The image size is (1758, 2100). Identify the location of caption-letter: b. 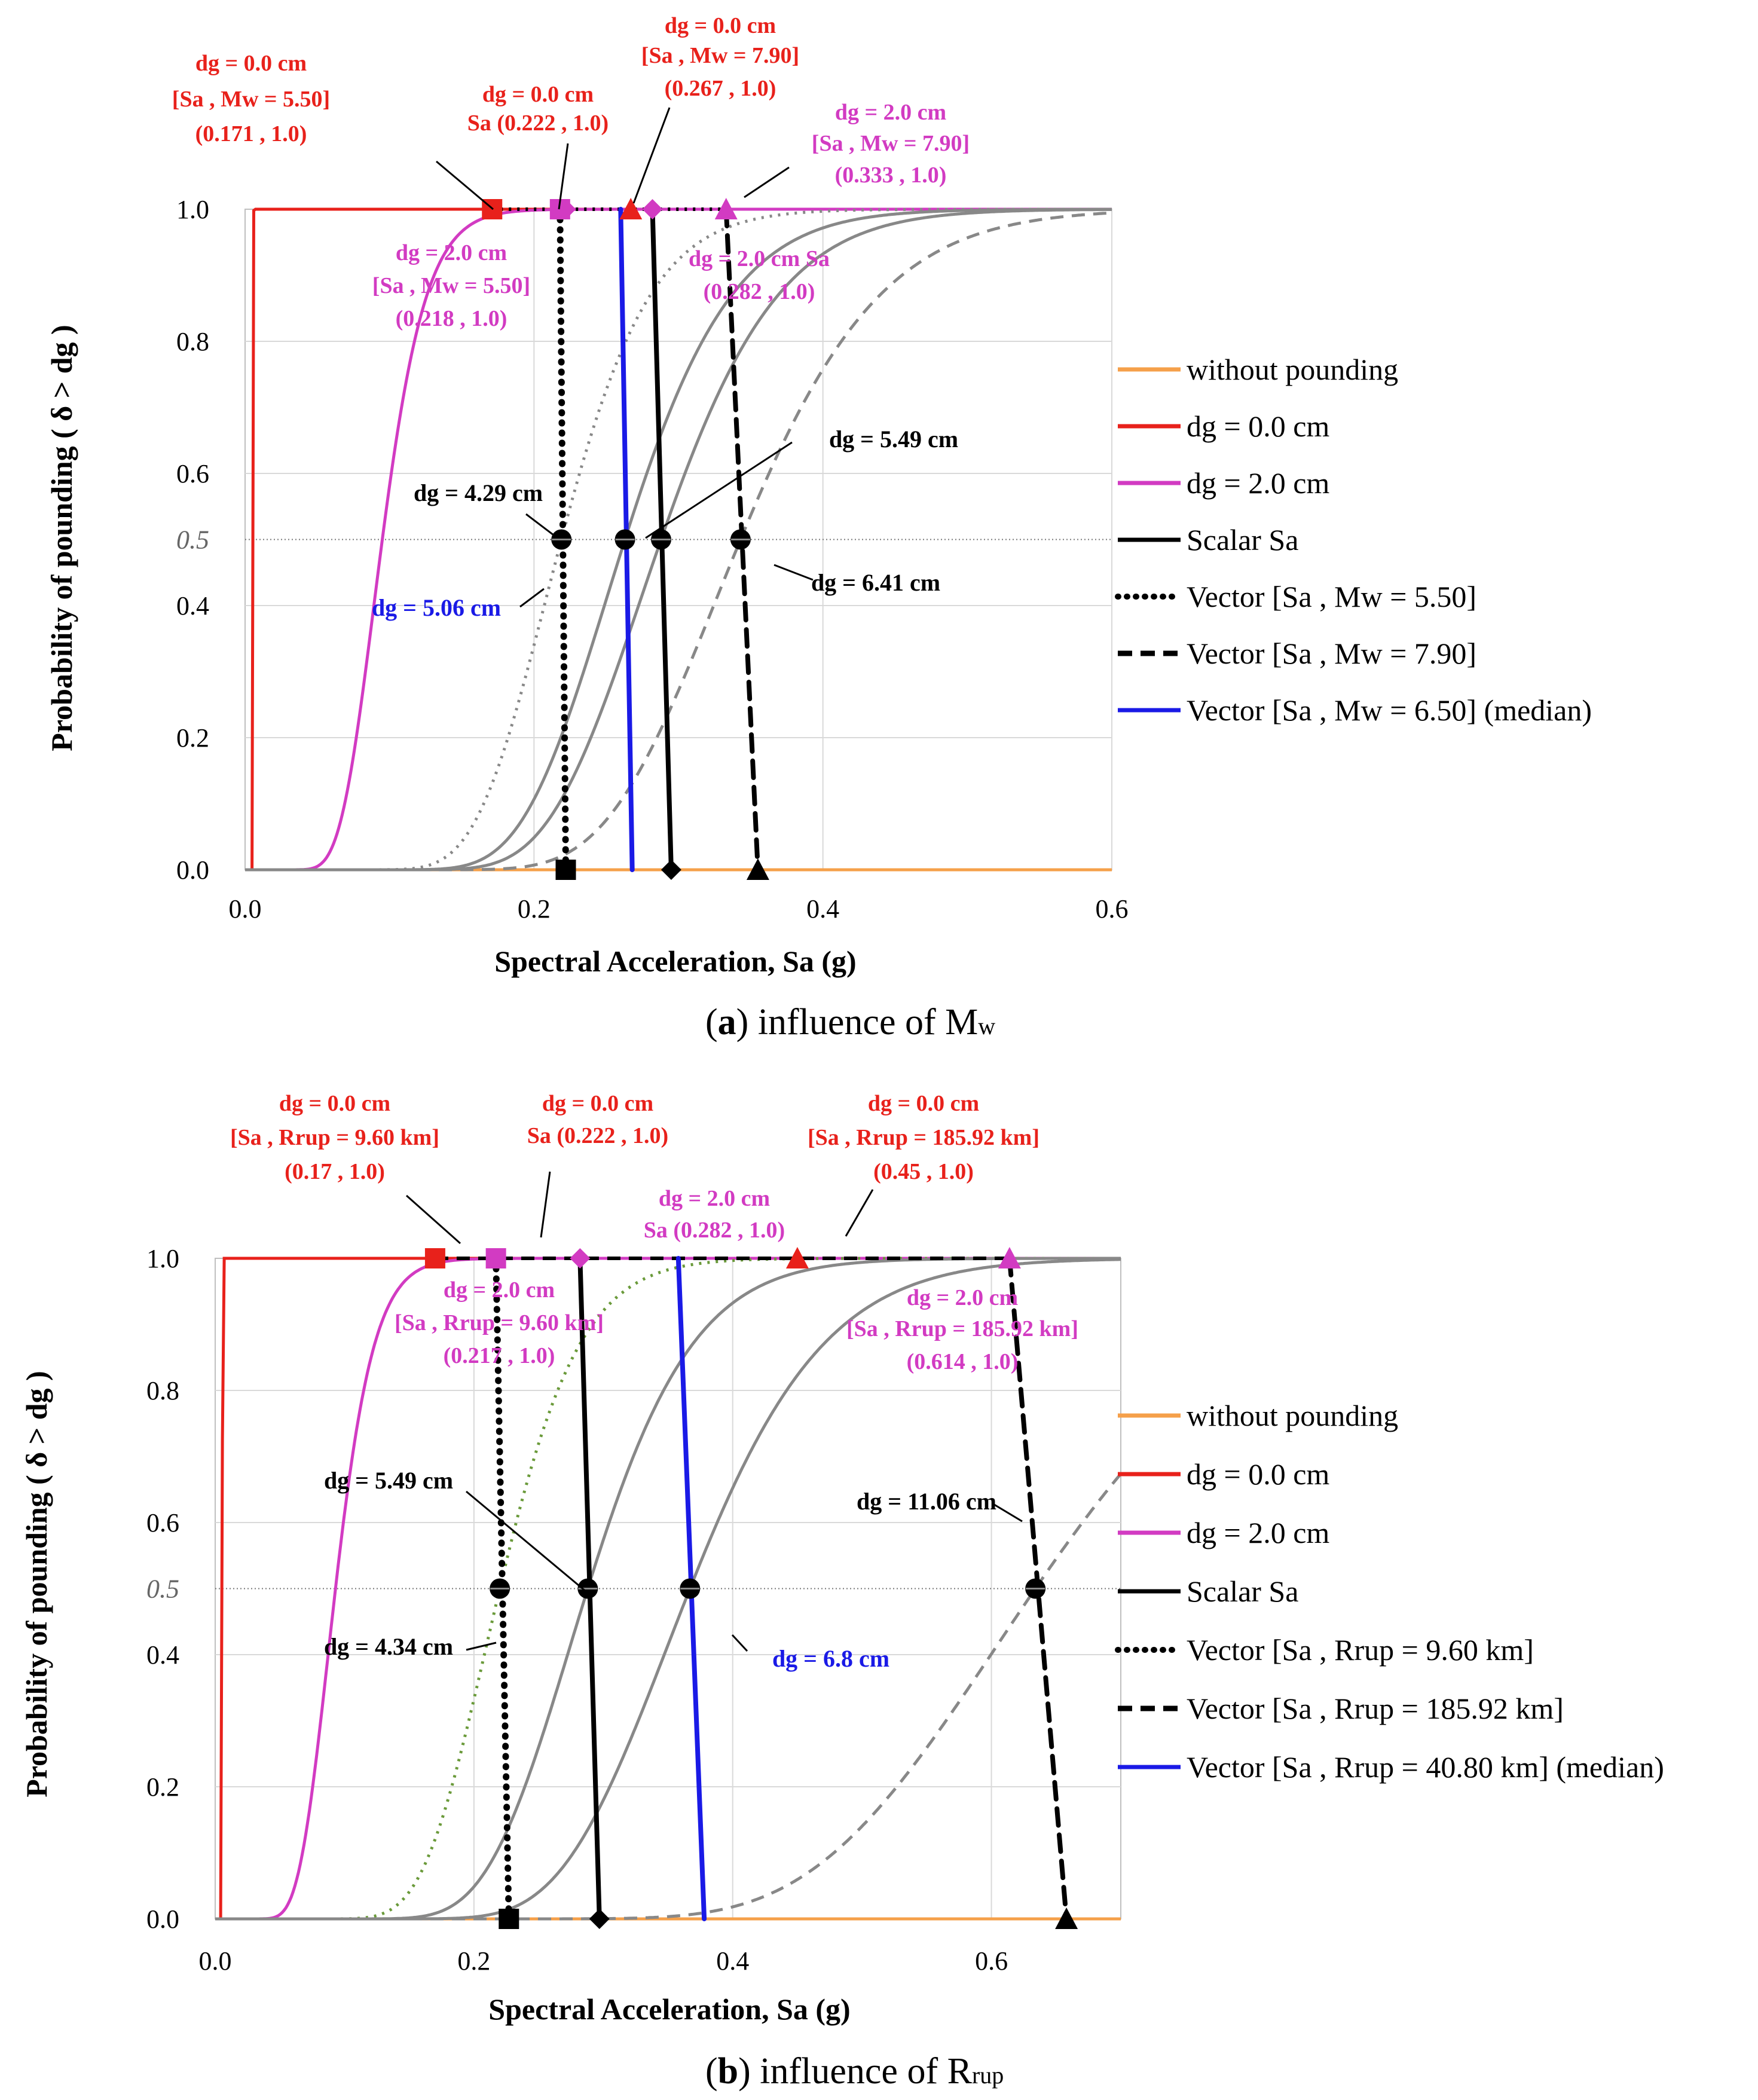
(728, 2071).